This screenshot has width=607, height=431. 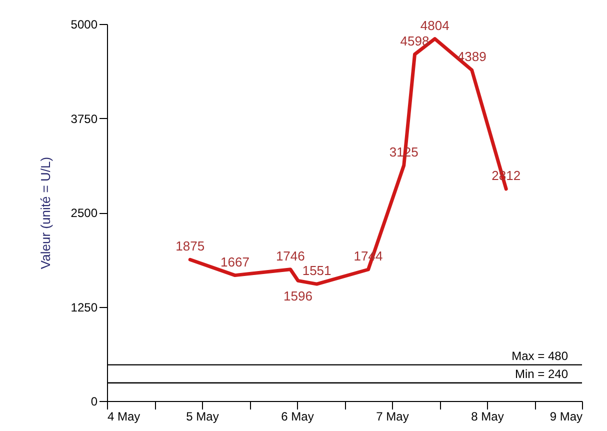 I want to click on data-label: 1551, so click(x=317, y=270).